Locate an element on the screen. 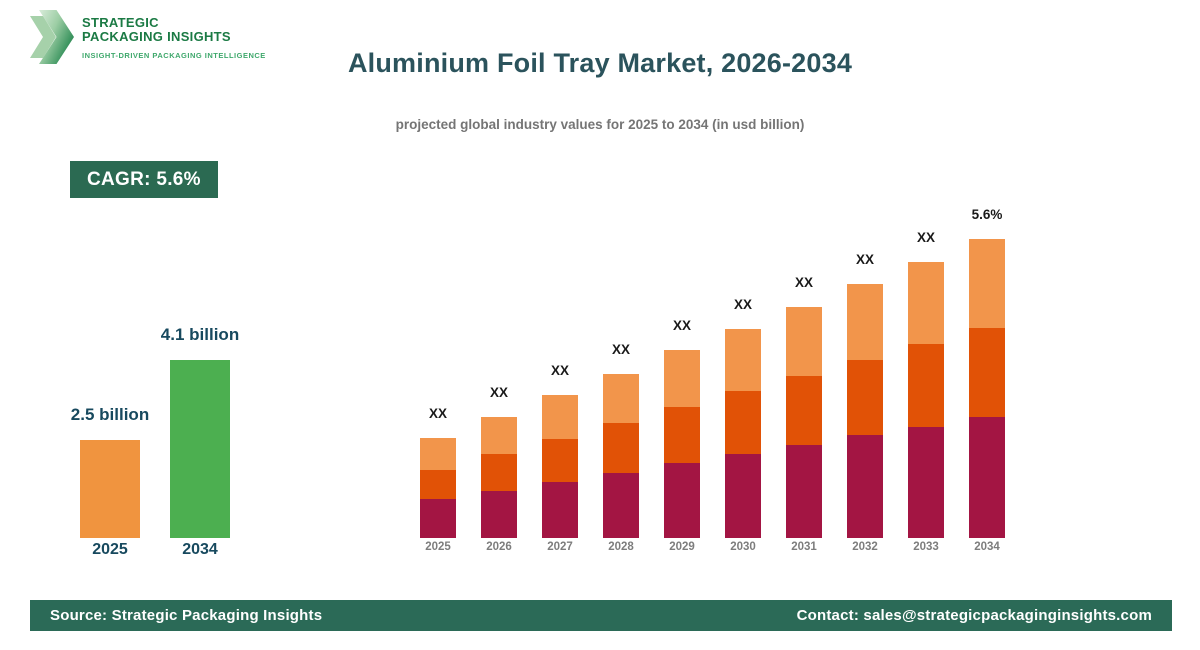  summary-bar-chart: 2.5 billion 2025 4.1 billion 2034 is located at coordinates (155, 443).